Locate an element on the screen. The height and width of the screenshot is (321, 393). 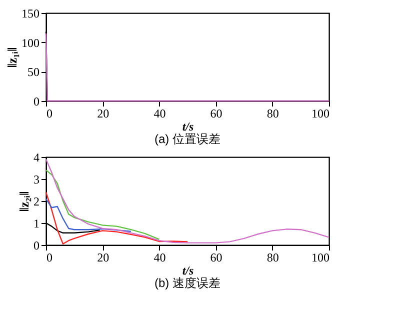
y-tick-label: 50 is located at coordinates (34, 72).